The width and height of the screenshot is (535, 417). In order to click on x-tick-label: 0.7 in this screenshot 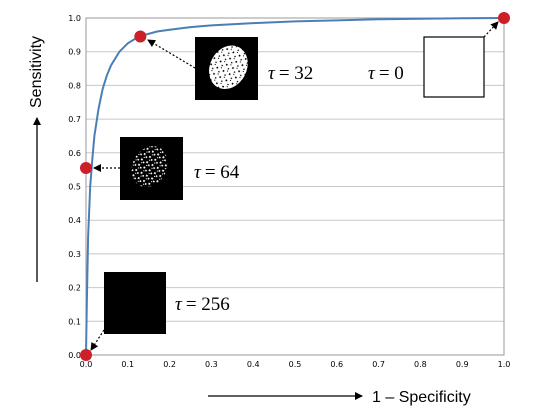, I will do `click(378, 364)`.